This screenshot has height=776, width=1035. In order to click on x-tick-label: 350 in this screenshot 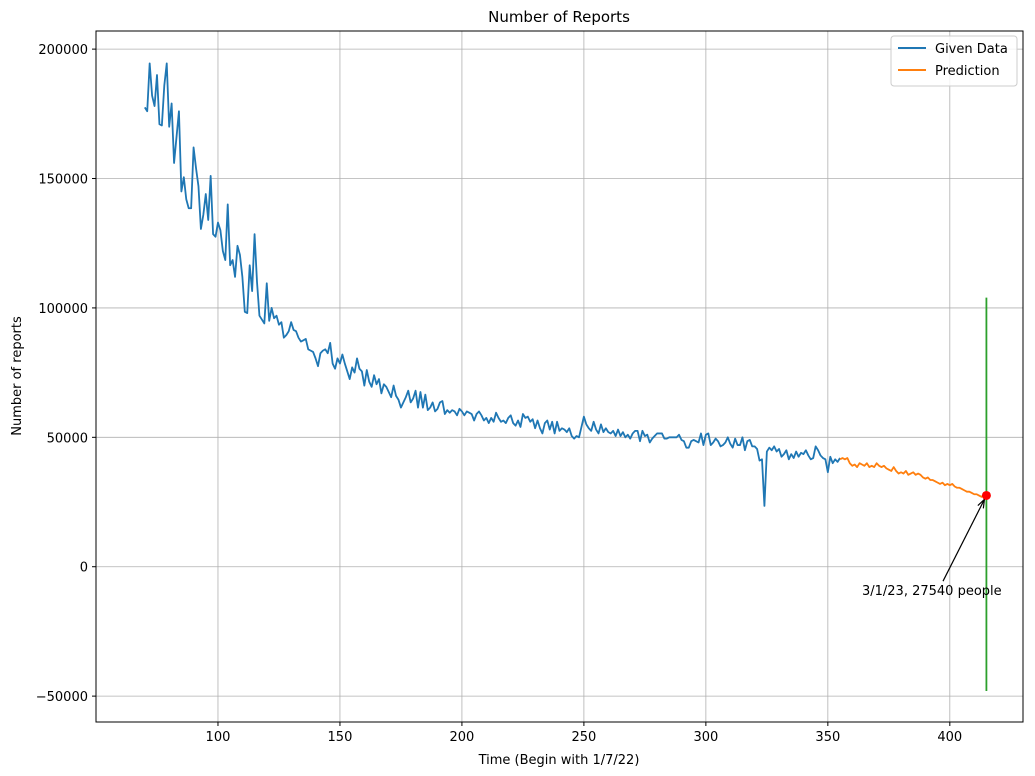, I will do `click(827, 737)`.